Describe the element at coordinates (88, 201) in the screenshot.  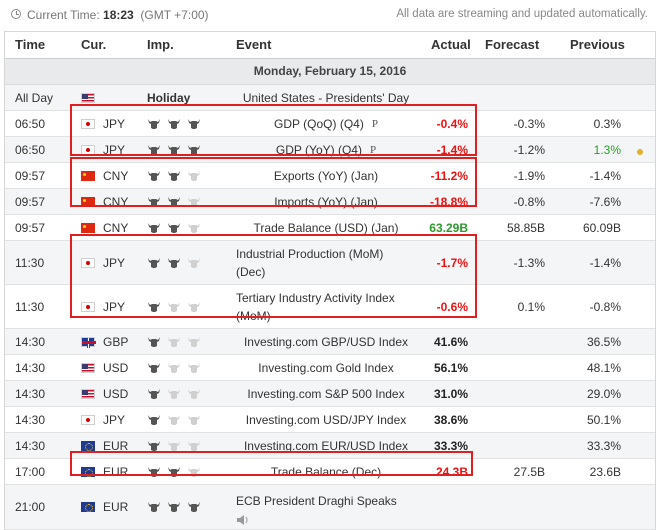
I see `flag-cn-icon` at that location.